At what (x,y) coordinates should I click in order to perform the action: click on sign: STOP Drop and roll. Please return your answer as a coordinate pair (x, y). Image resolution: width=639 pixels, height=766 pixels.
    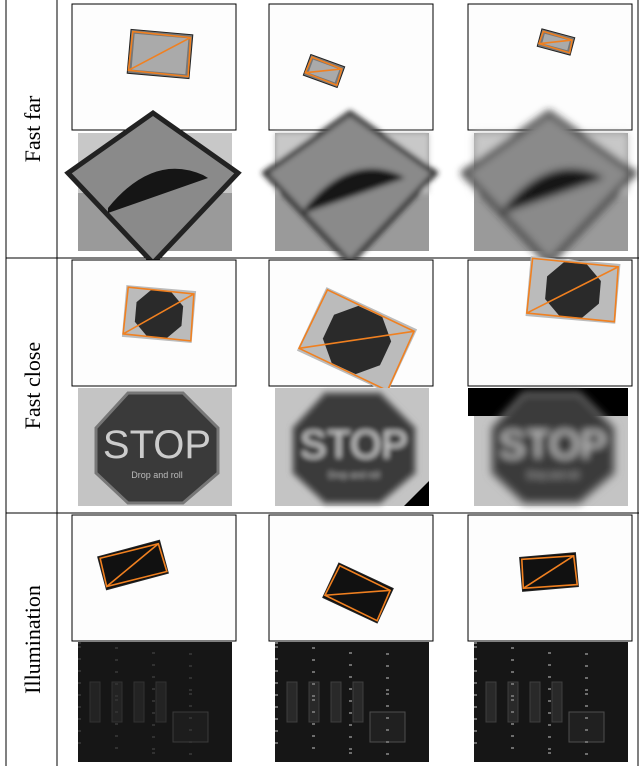
    Looking at the image, I should click on (354, 448).